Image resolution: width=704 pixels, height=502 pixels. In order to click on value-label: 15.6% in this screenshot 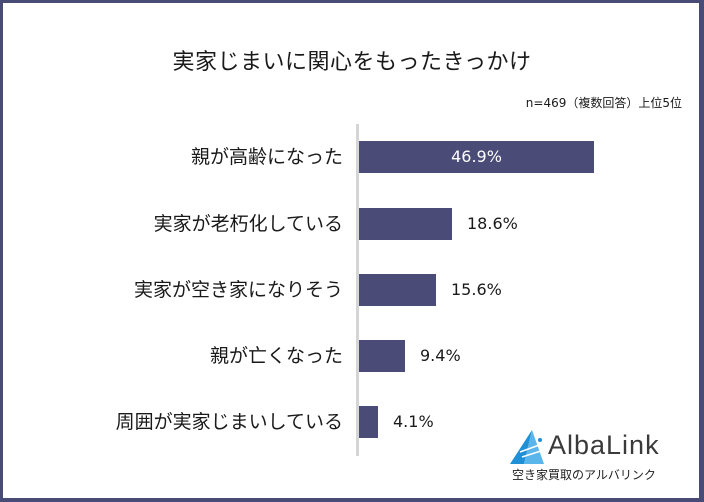, I will do `click(476, 289)`.